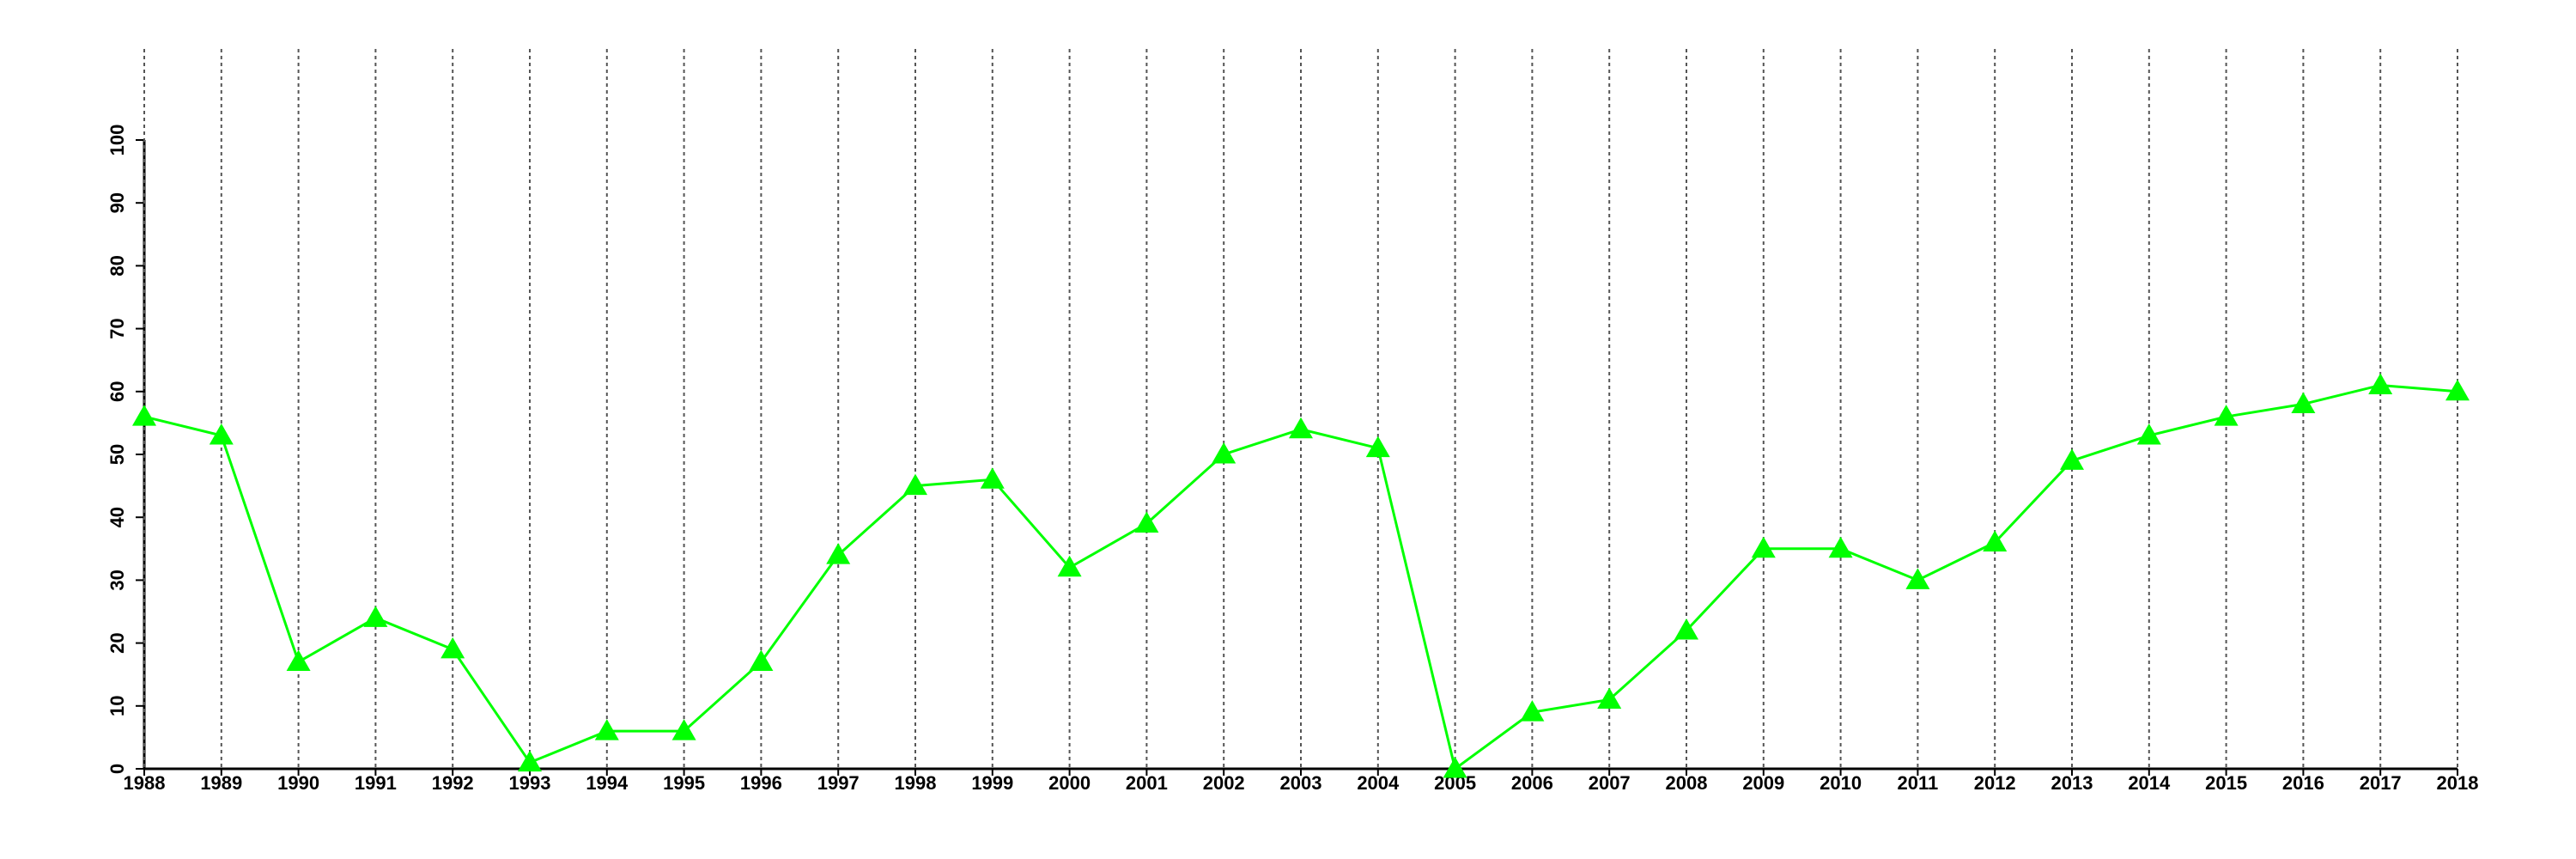  What do you see at coordinates (1532, 783) in the screenshot?
I see `x-tick-label: 2006` at bounding box center [1532, 783].